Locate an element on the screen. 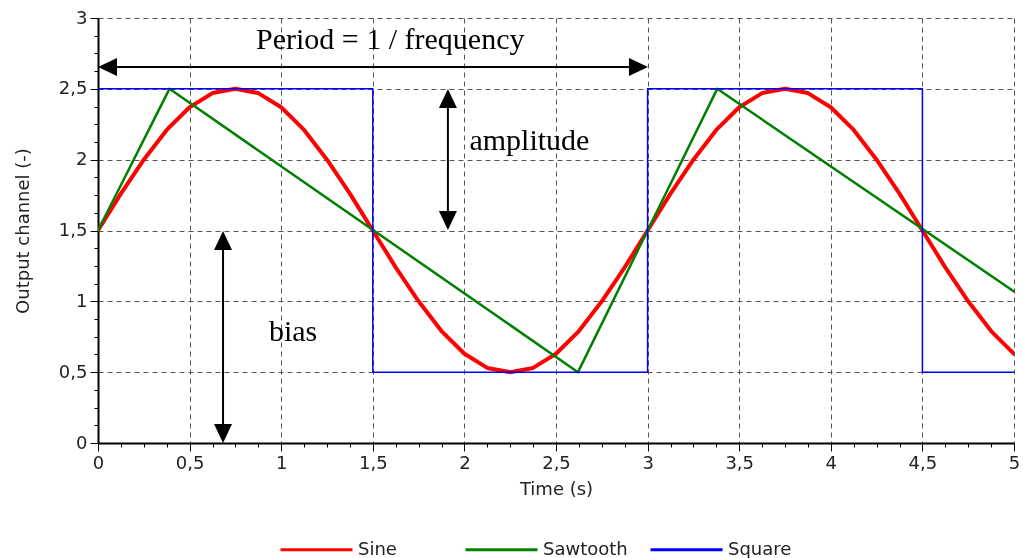 The height and width of the screenshot is (558, 1023). annotation: amplitude is located at coordinates (529, 140).